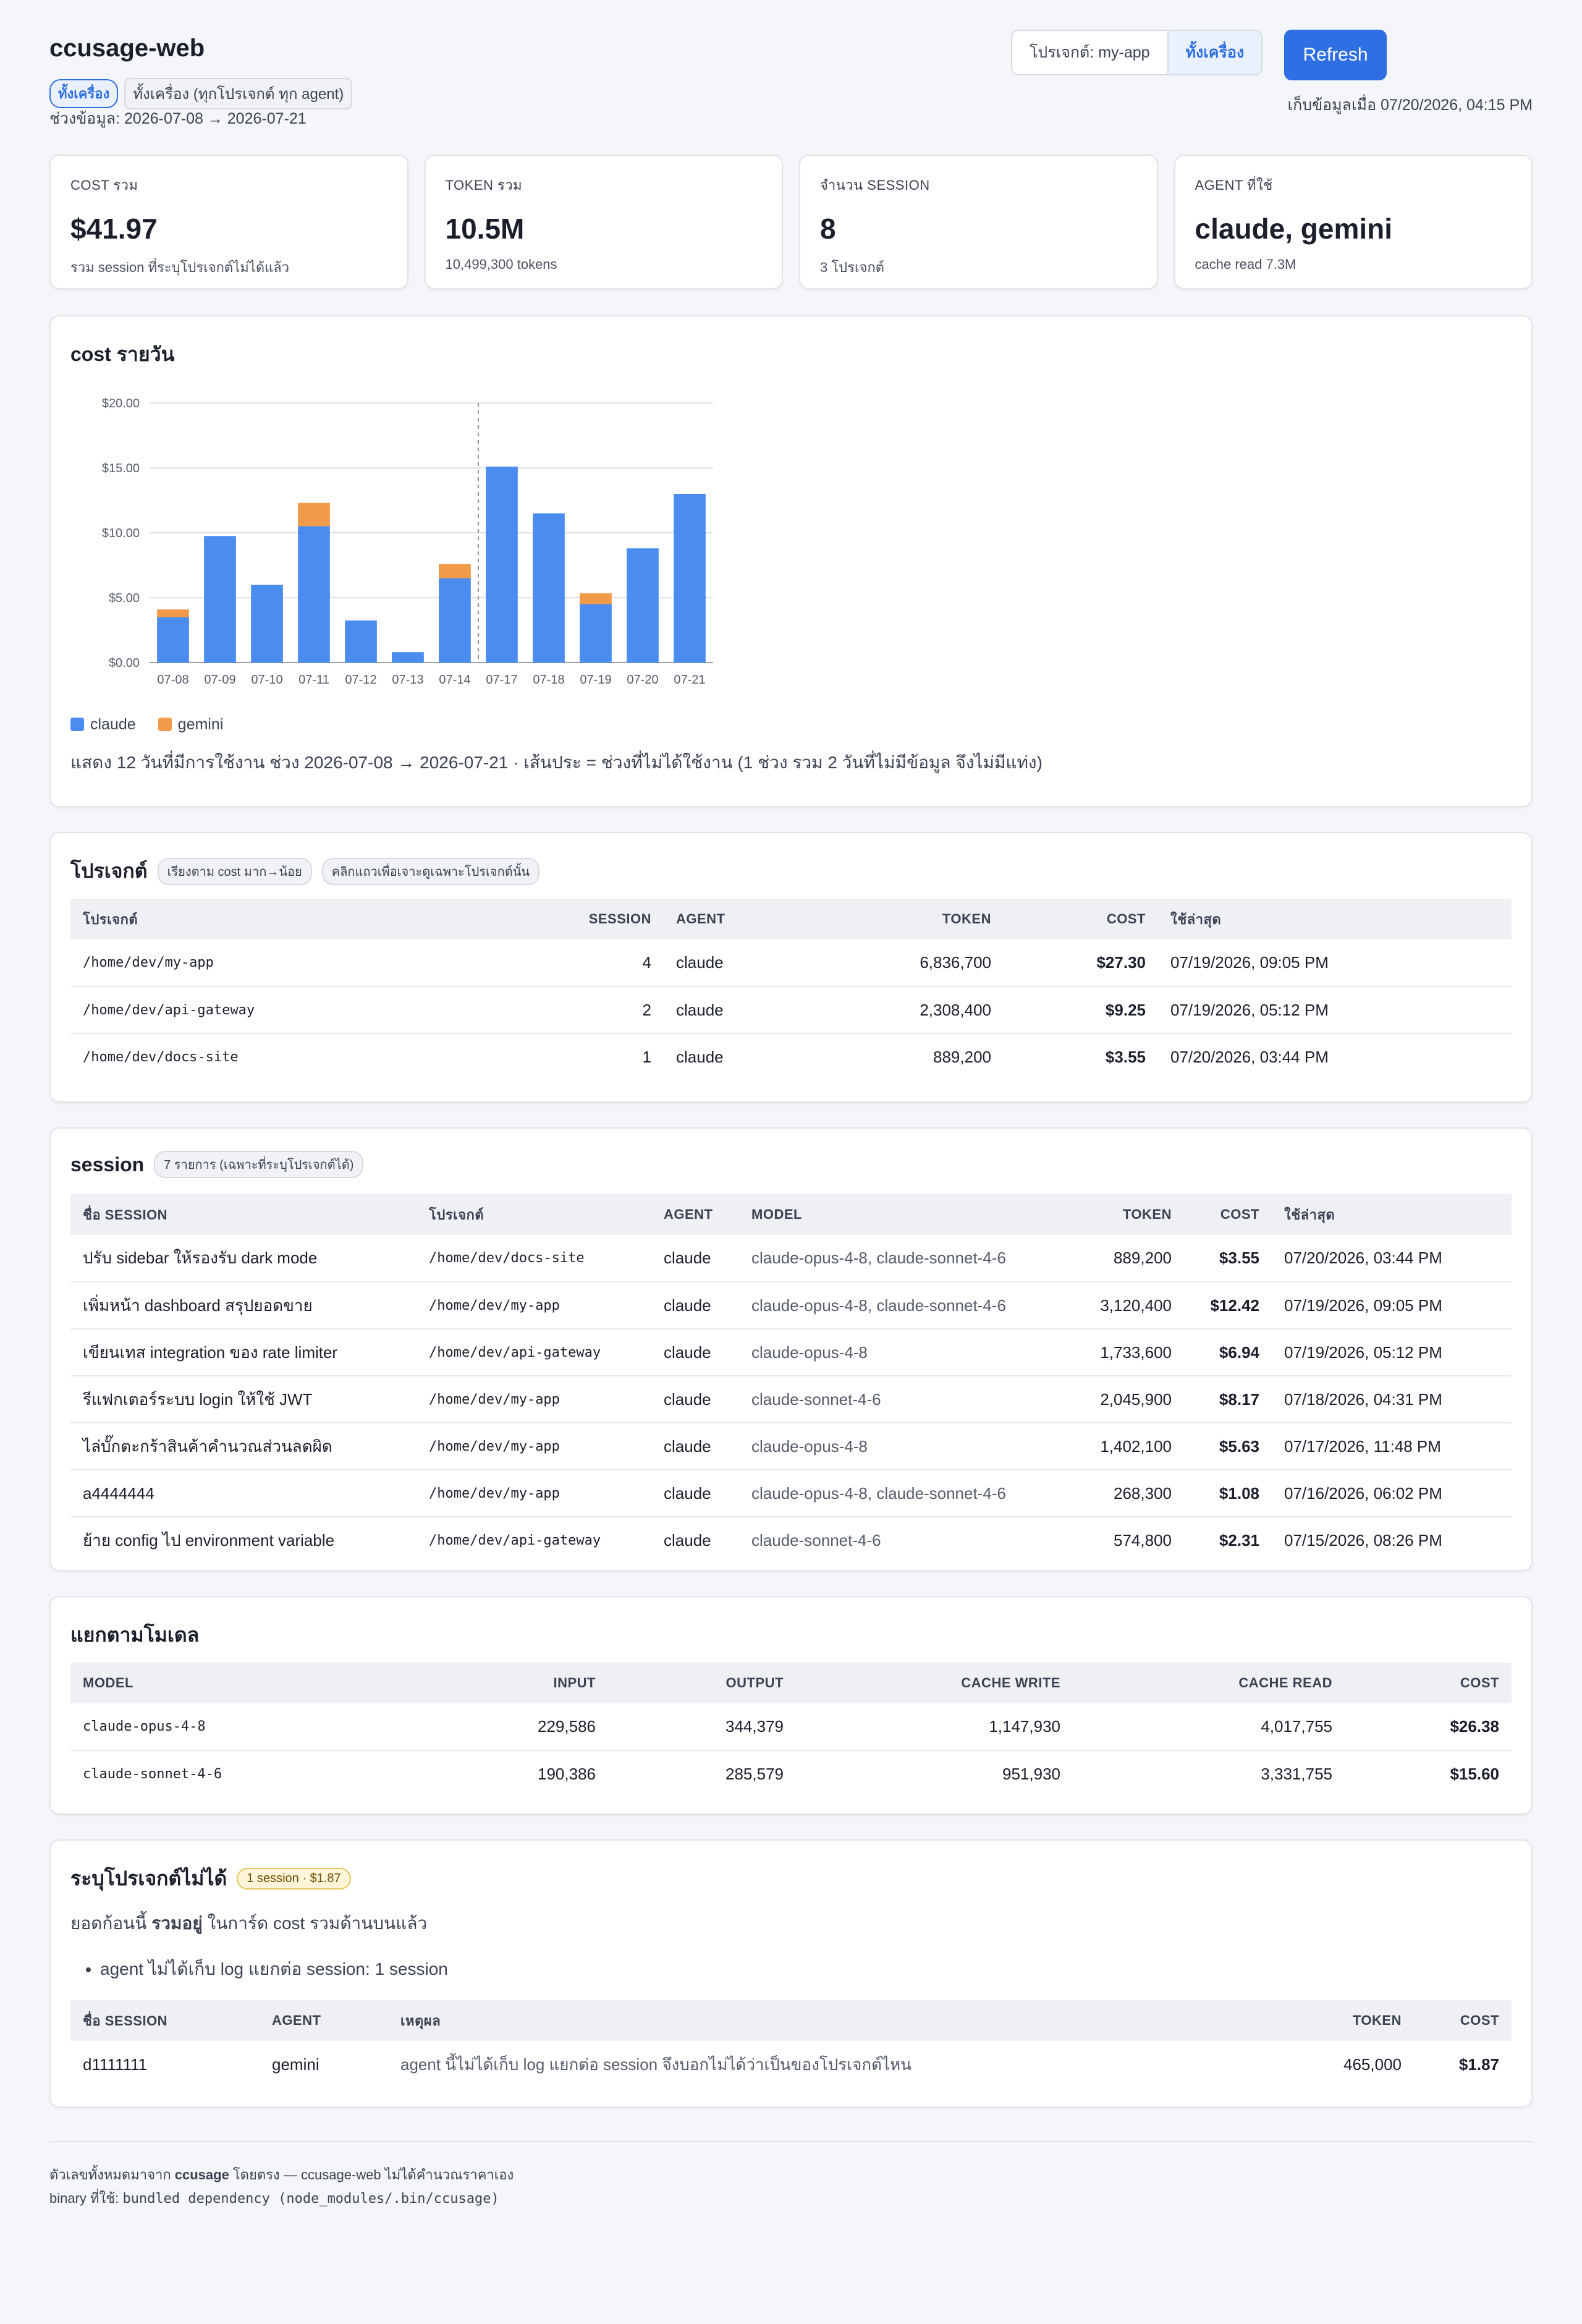 The width and height of the screenshot is (1582, 2324). Describe the element at coordinates (1090, 52) in the screenshot. I see `scope-project-button: โปรเจกต์: my-app` at that location.